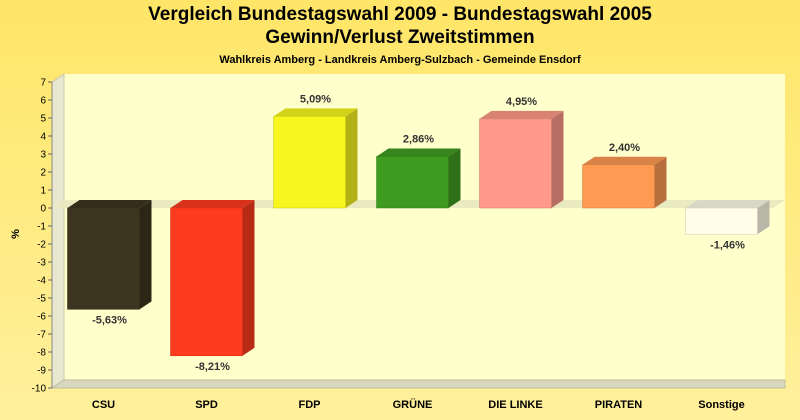 The height and width of the screenshot is (420, 800). I want to click on bar: -5,63%, so click(109, 263).